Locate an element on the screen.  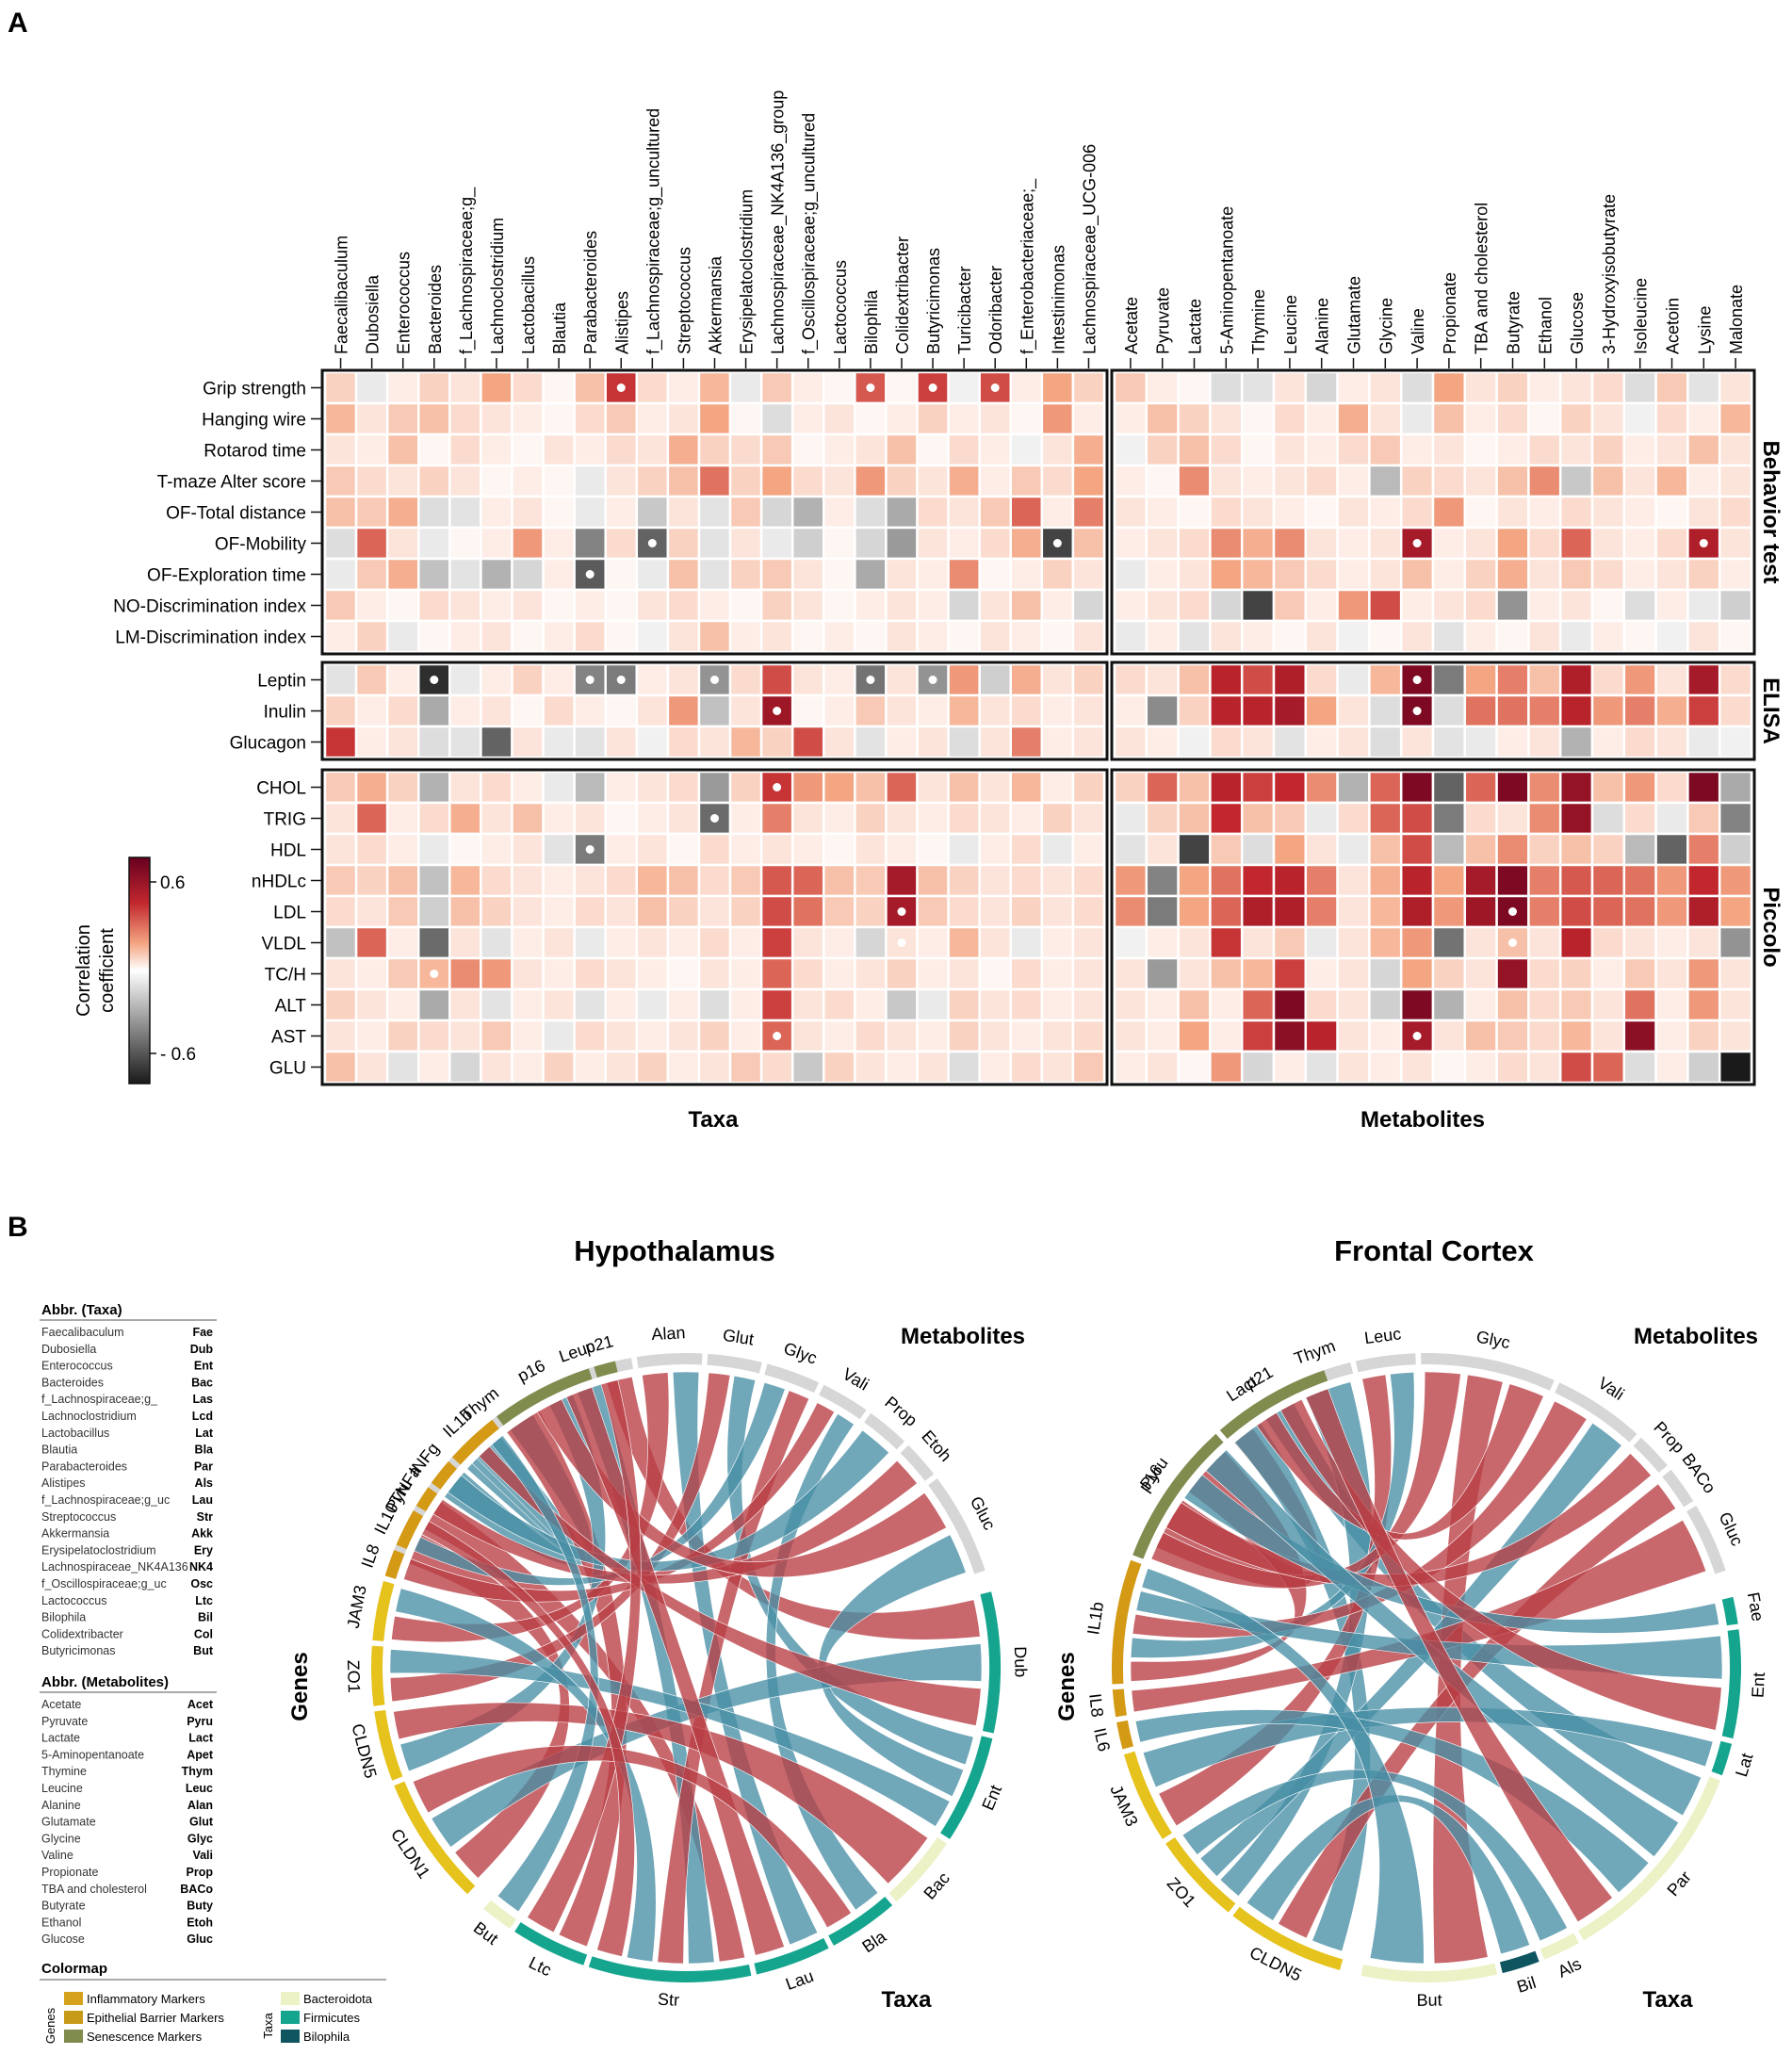
chord-sector-label: Glut is located at coordinates (739, 1337).